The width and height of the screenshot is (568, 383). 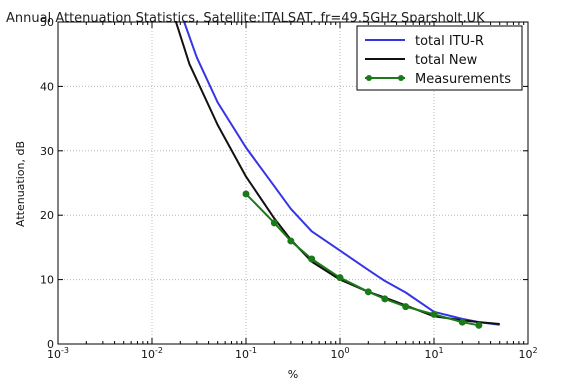 I want to click on legend-label: total New, so click(x=446, y=60).